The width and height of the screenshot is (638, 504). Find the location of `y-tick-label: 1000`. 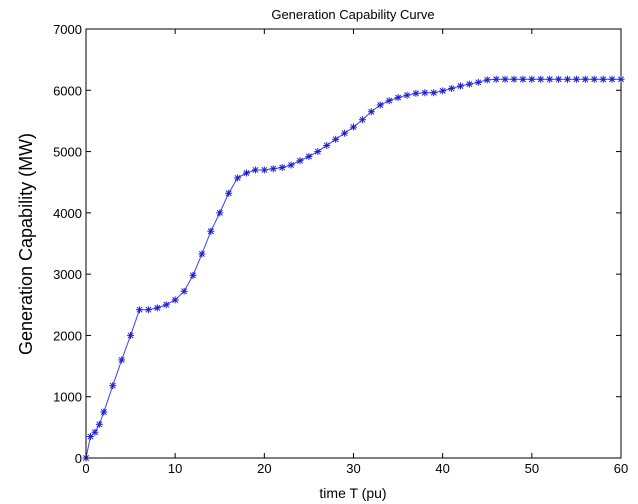

y-tick-label: 1000 is located at coordinates (67, 397).